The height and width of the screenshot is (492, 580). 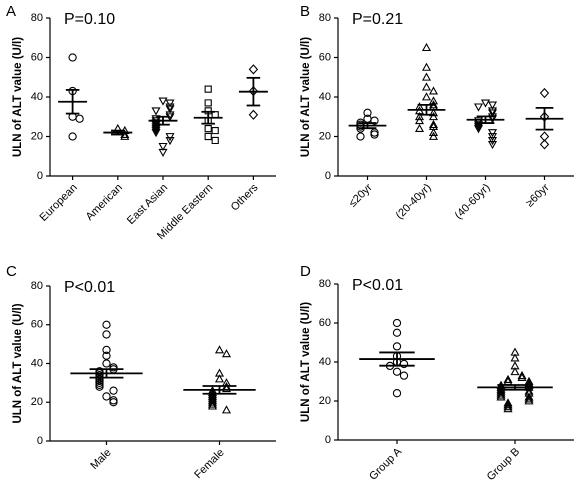 I want to click on p-value: P=0.10, so click(x=89, y=19).